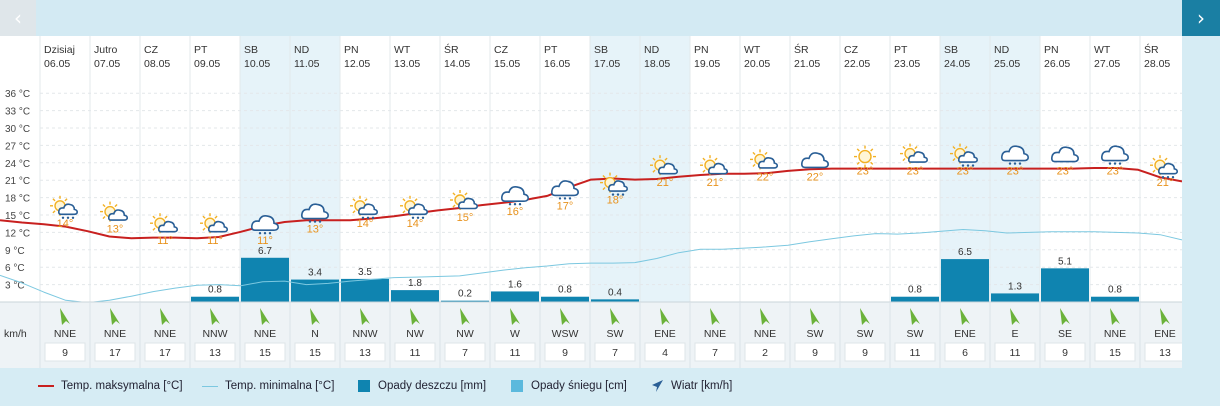 Image resolution: width=1220 pixels, height=406 pixels. I want to click on legend-wind: Wiatr [km/h], so click(691, 386).